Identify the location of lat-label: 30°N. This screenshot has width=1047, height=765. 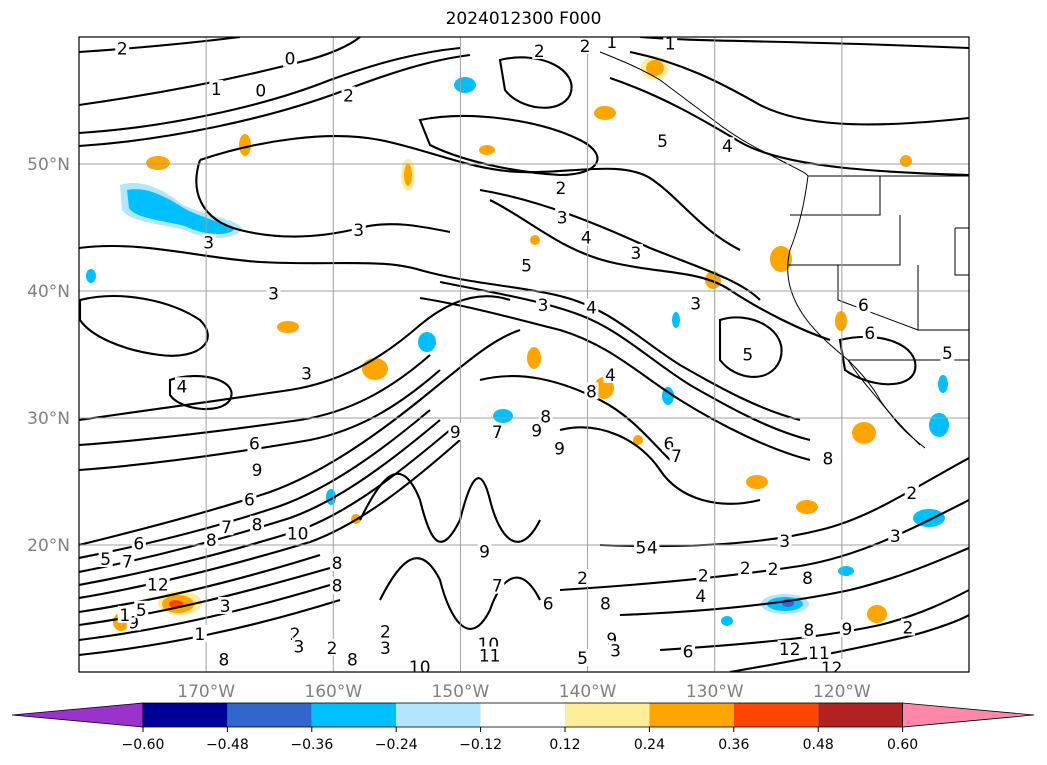
(48, 419).